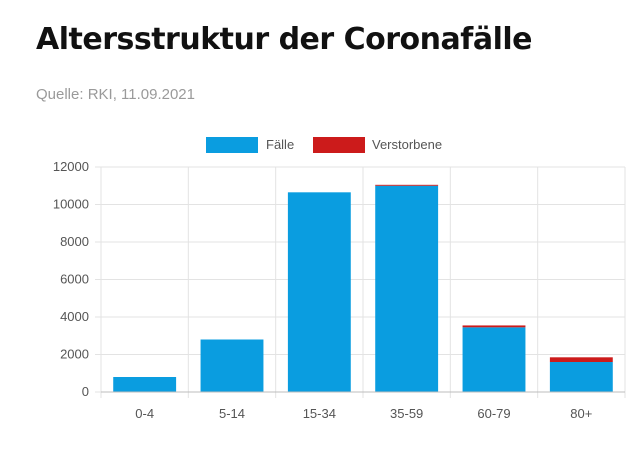 This screenshot has width=640, height=451. Describe the element at coordinates (406, 413) in the screenshot. I see `x-tick-label: 35-59` at that location.